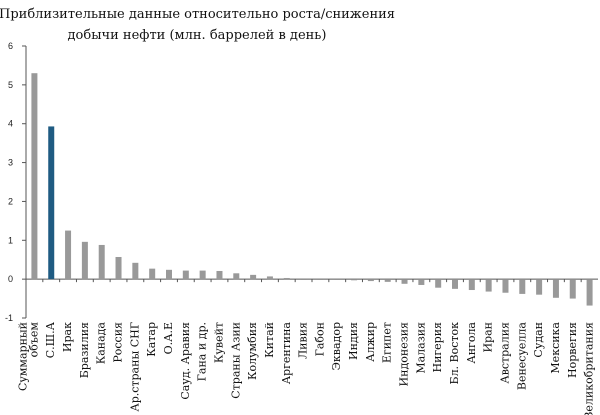  I want to click on y-tick-label: 5, so click(10, 85).